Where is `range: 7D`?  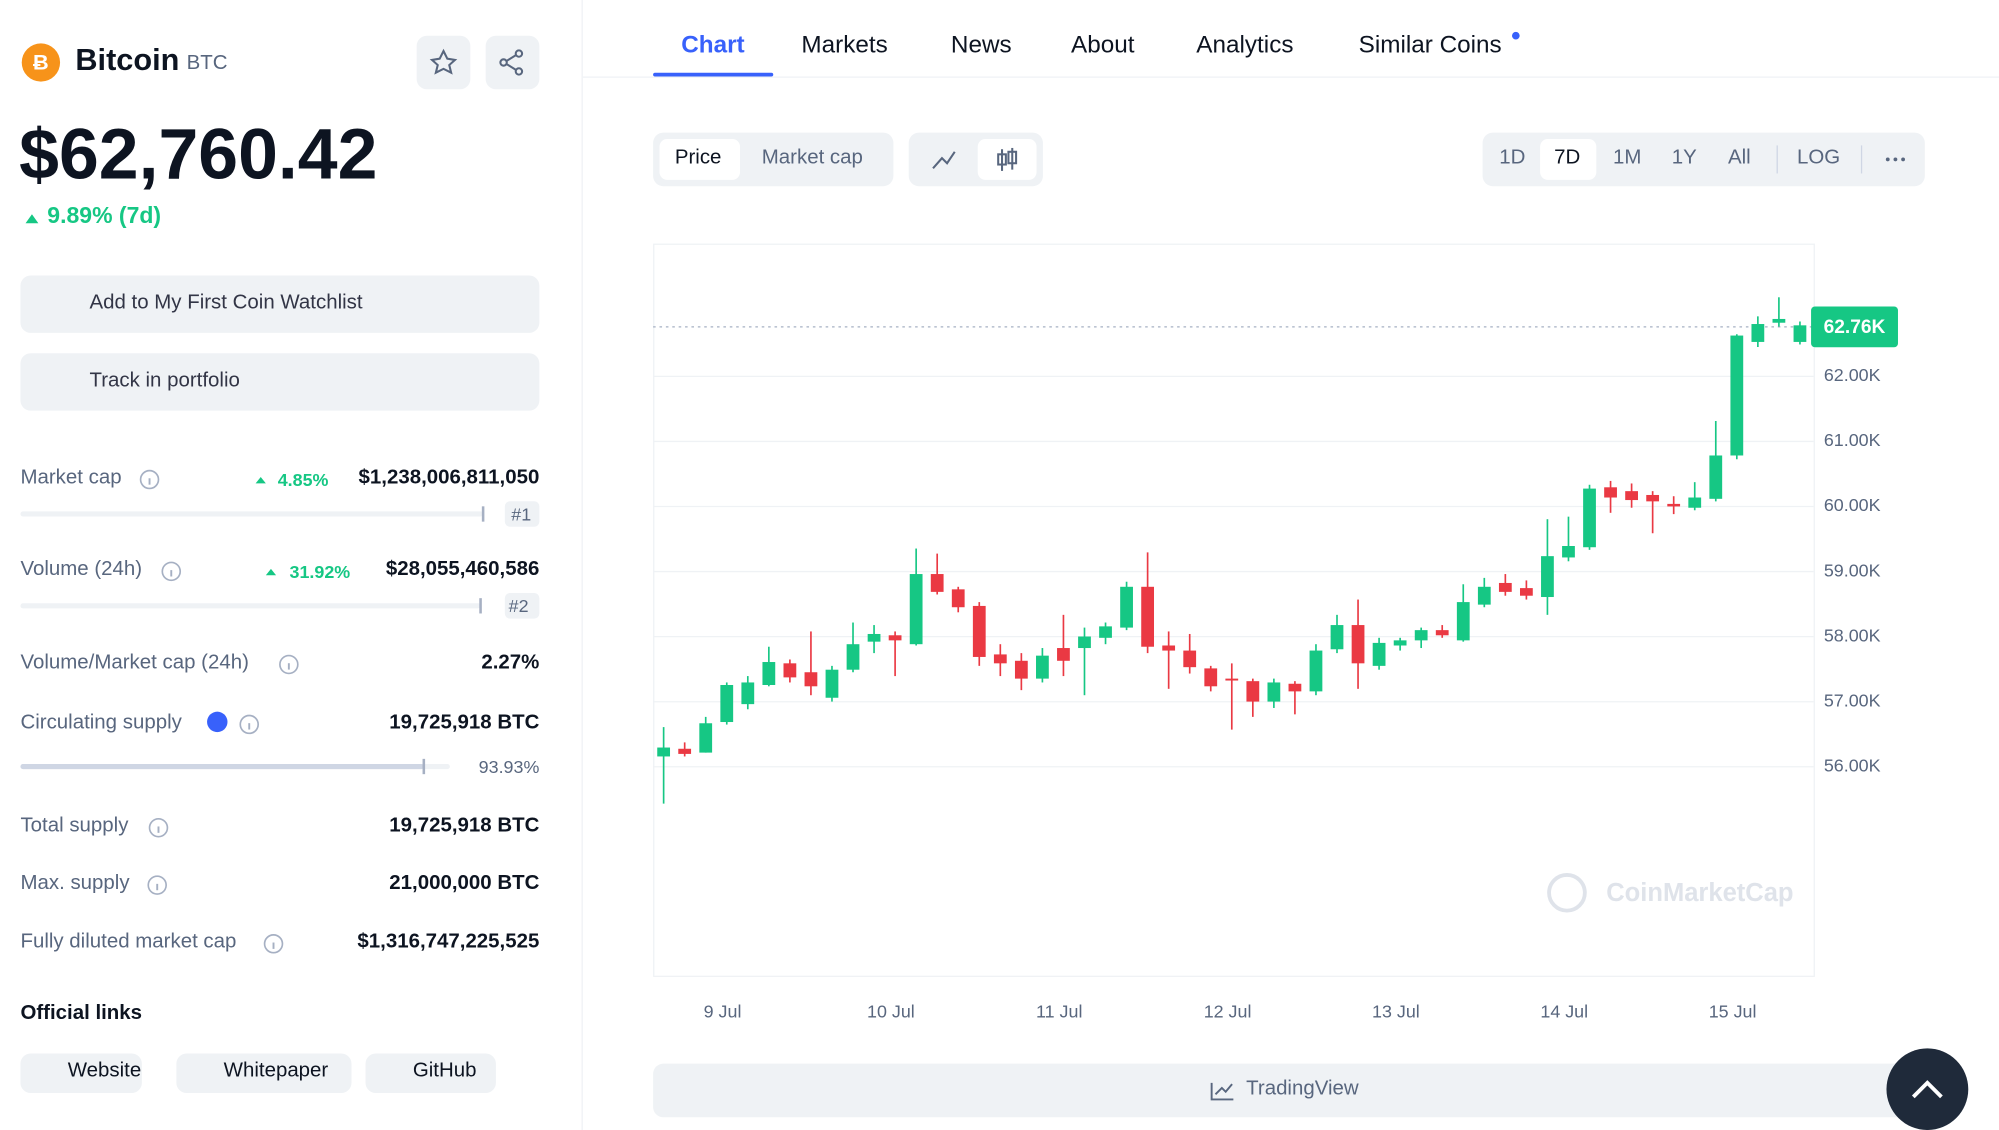
range: 7D is located at coordinates (1567, 157).